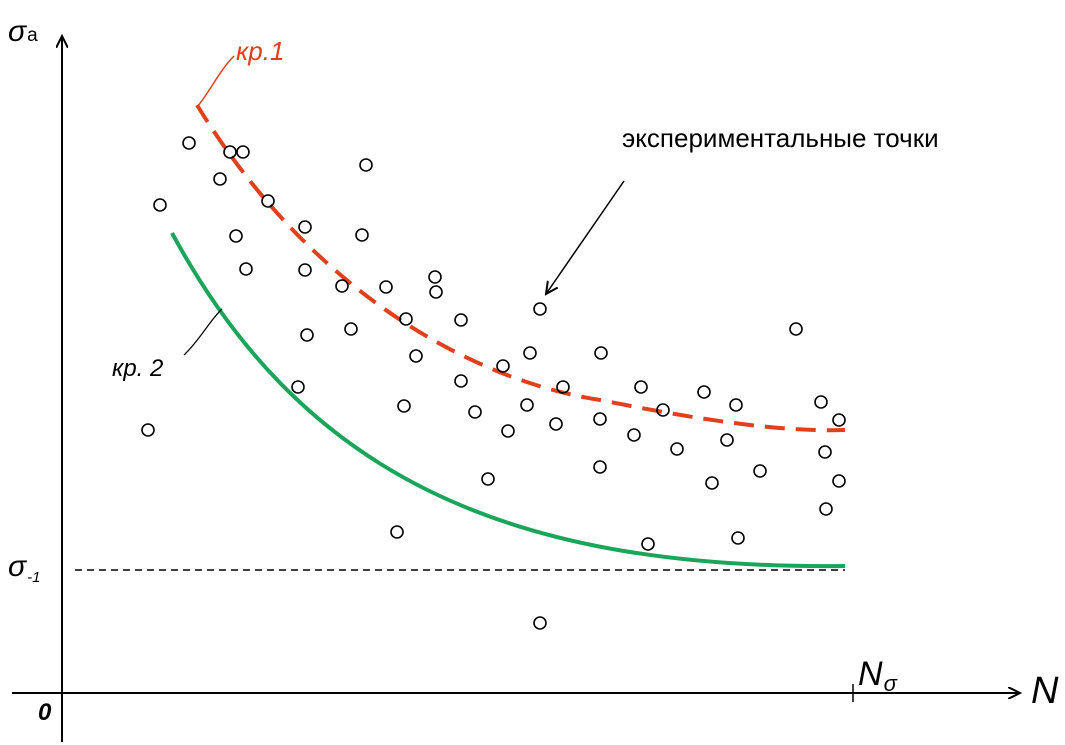  What do you see at coordinates (1045, 691) in the screenshot?
I see `x-axis-label: N` at bounding box center [1045, 691].